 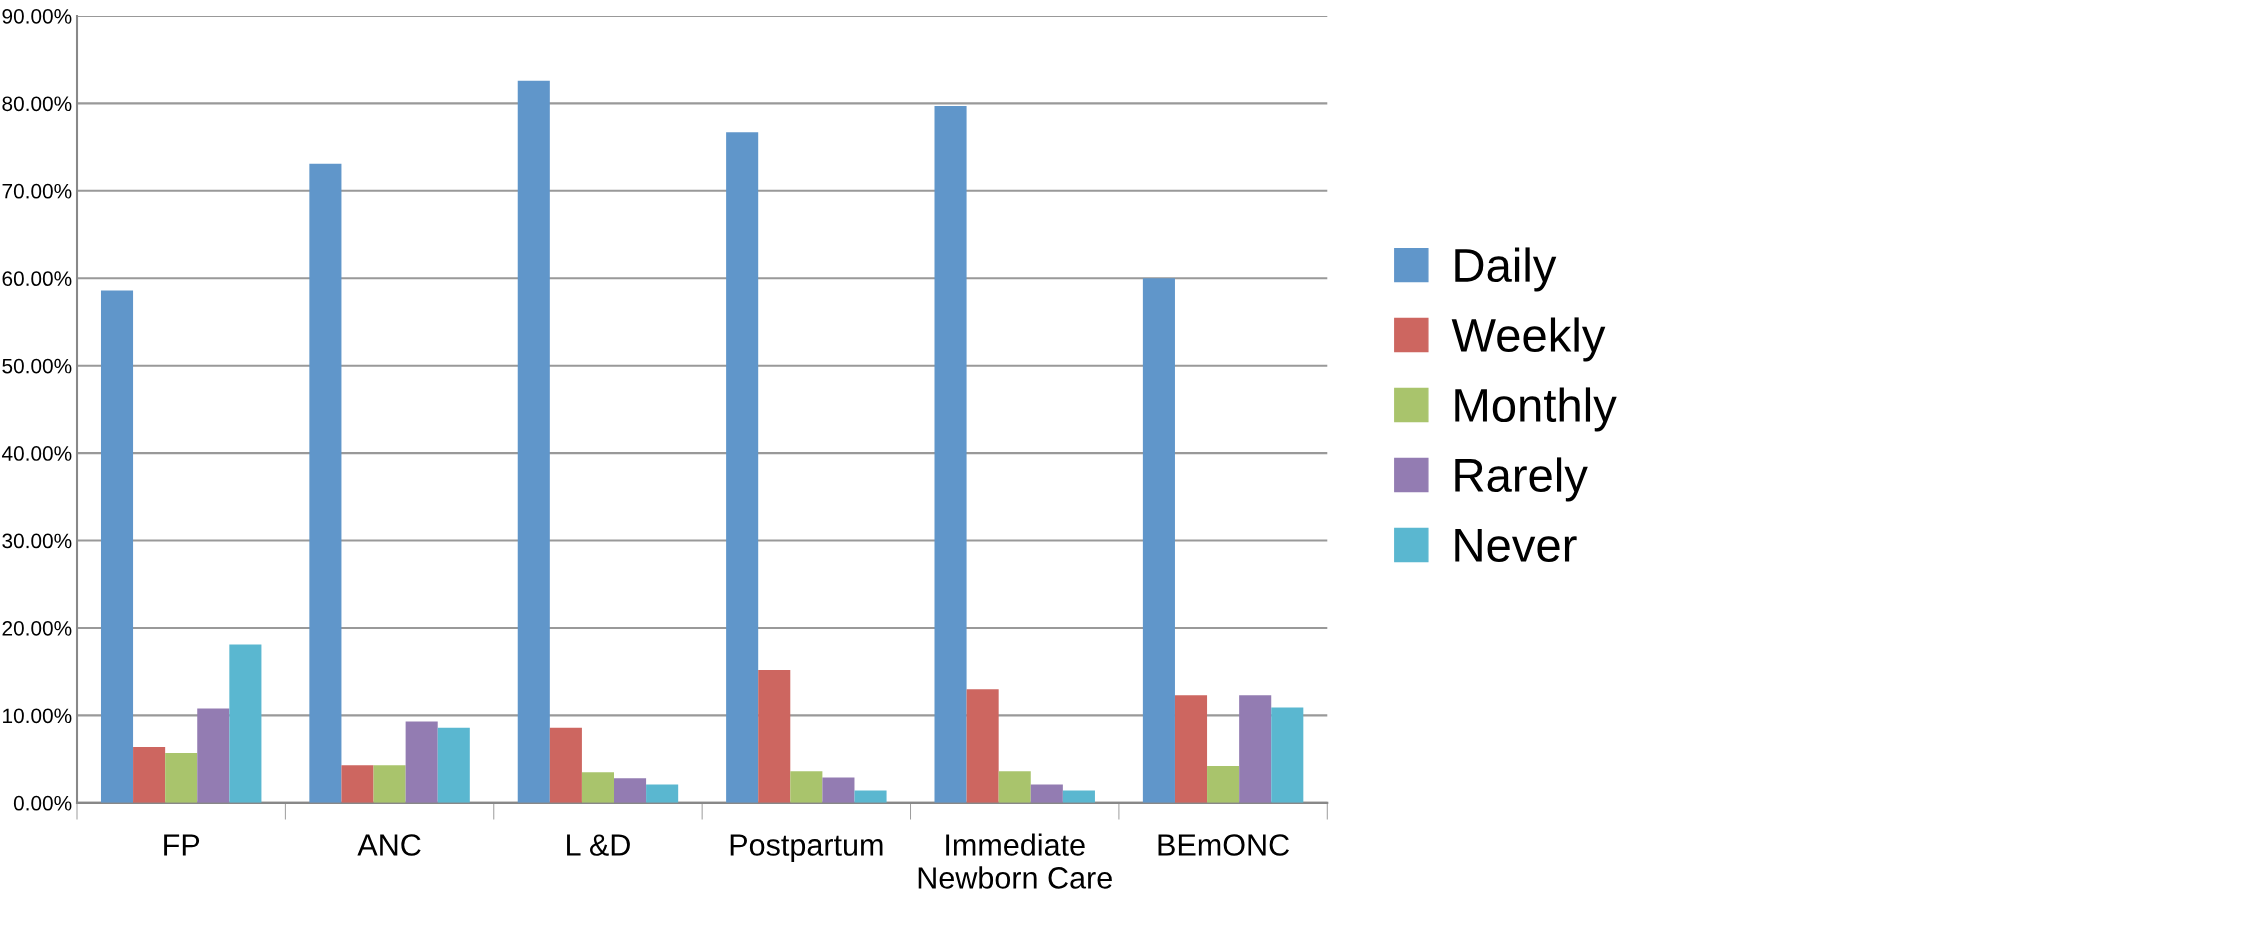 I want to click on legend-label: Daily, so click(x=1506, y=269).